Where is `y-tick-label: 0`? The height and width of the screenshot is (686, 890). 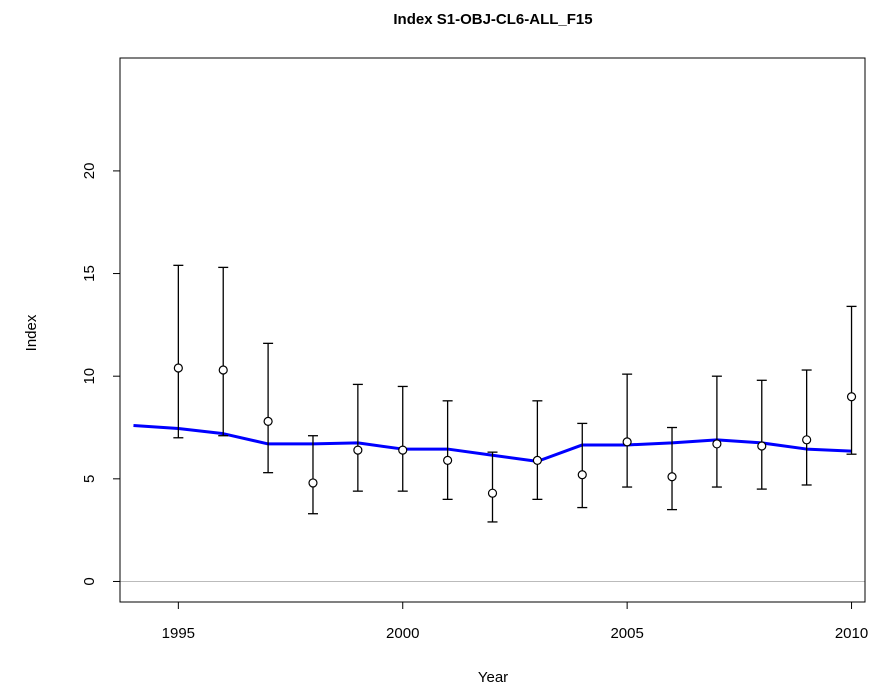 y-tick-label: 0 is located at coordinates (89, 581).